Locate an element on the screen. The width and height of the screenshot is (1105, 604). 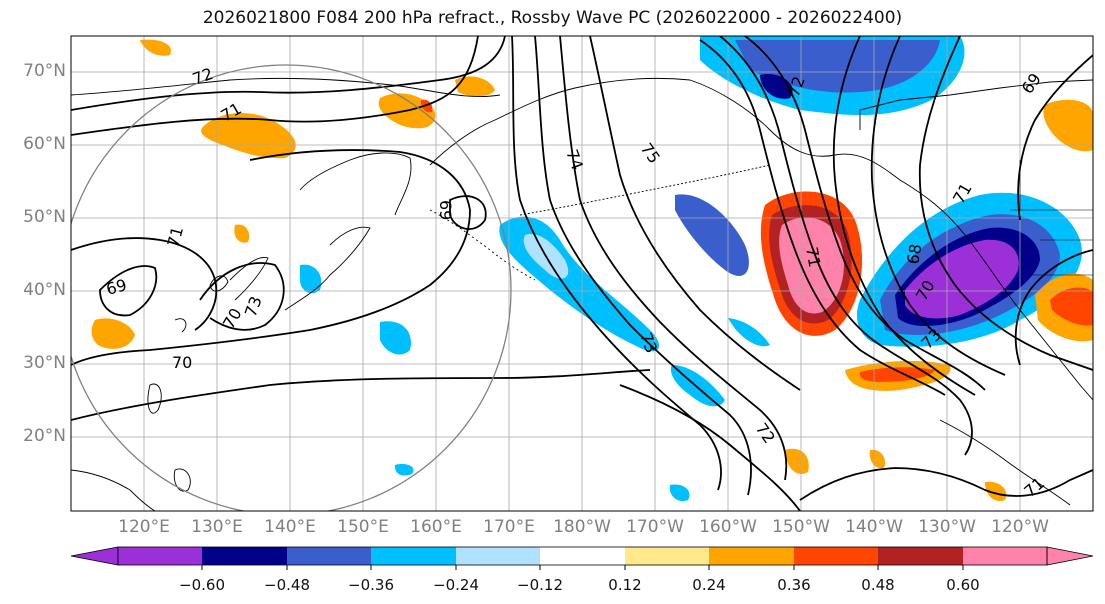
lon-label: 150°E is located at coordinates (363, 527).